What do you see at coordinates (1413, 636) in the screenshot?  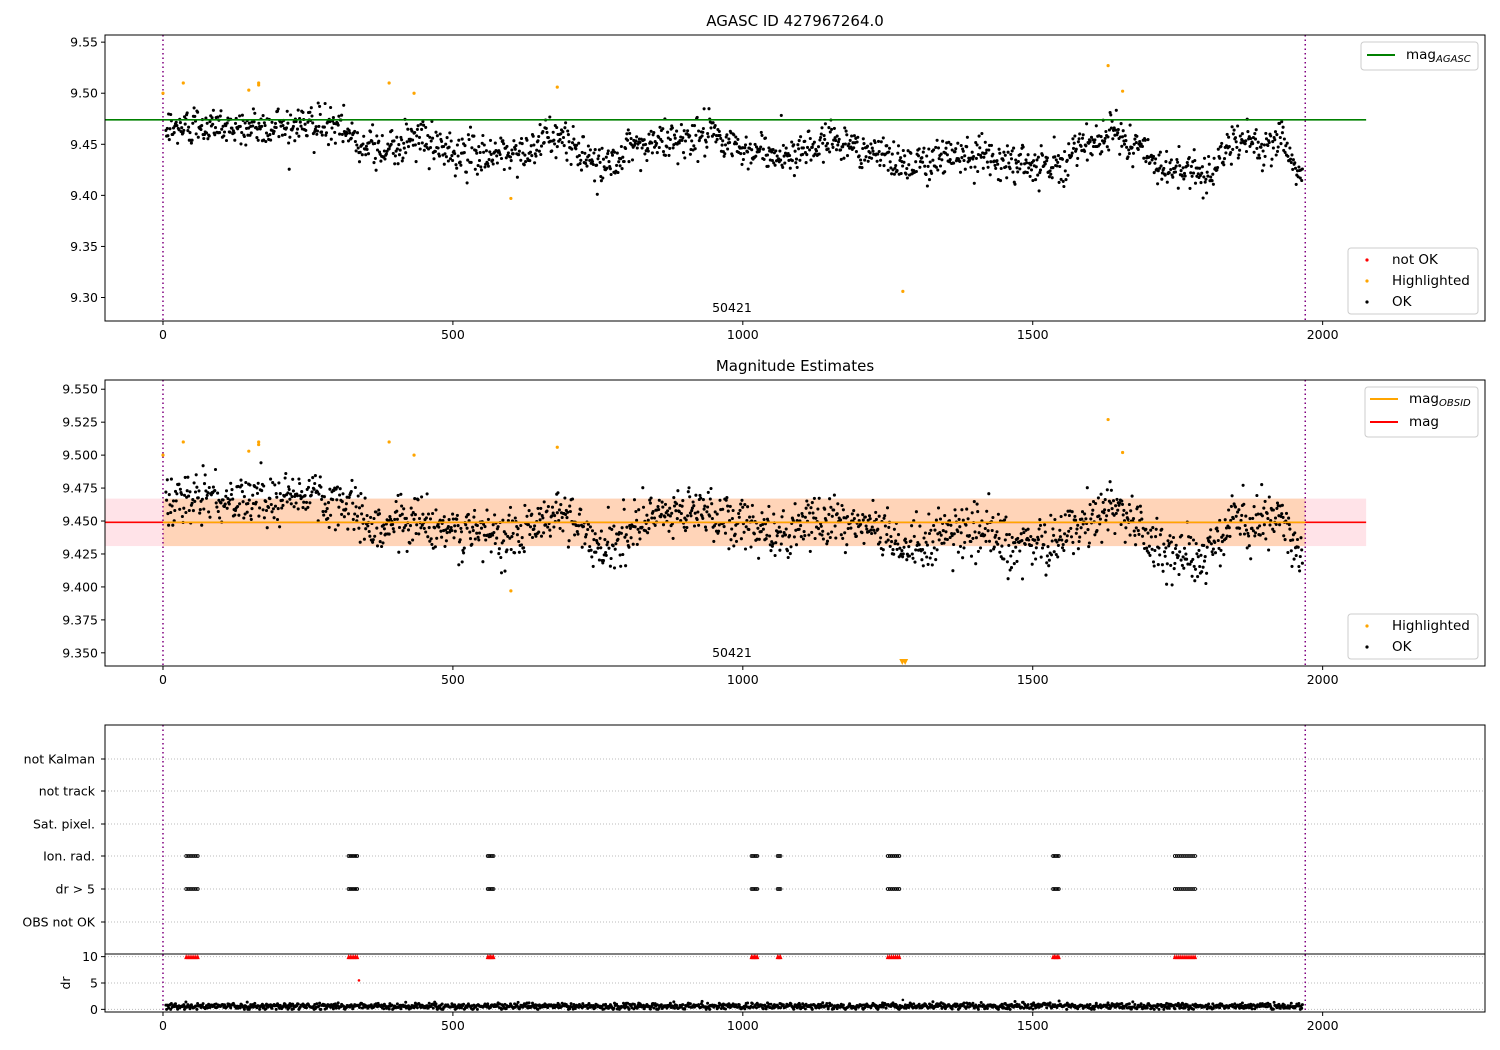 I see `panel2-legend-points: Highlighted OK` at bounding box center [1413, 636].